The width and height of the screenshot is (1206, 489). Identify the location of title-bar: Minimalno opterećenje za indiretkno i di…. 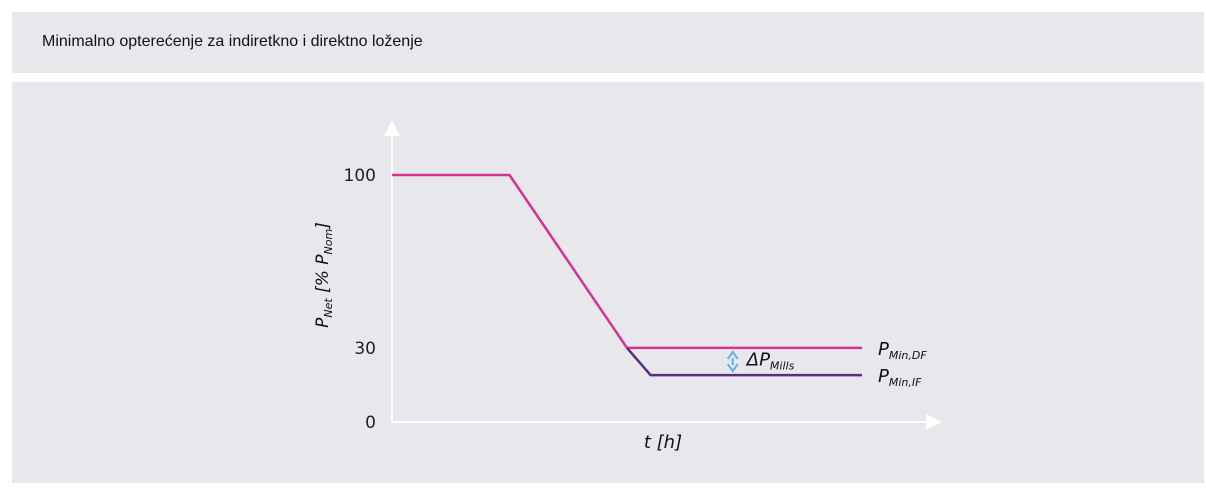
(608, 42).